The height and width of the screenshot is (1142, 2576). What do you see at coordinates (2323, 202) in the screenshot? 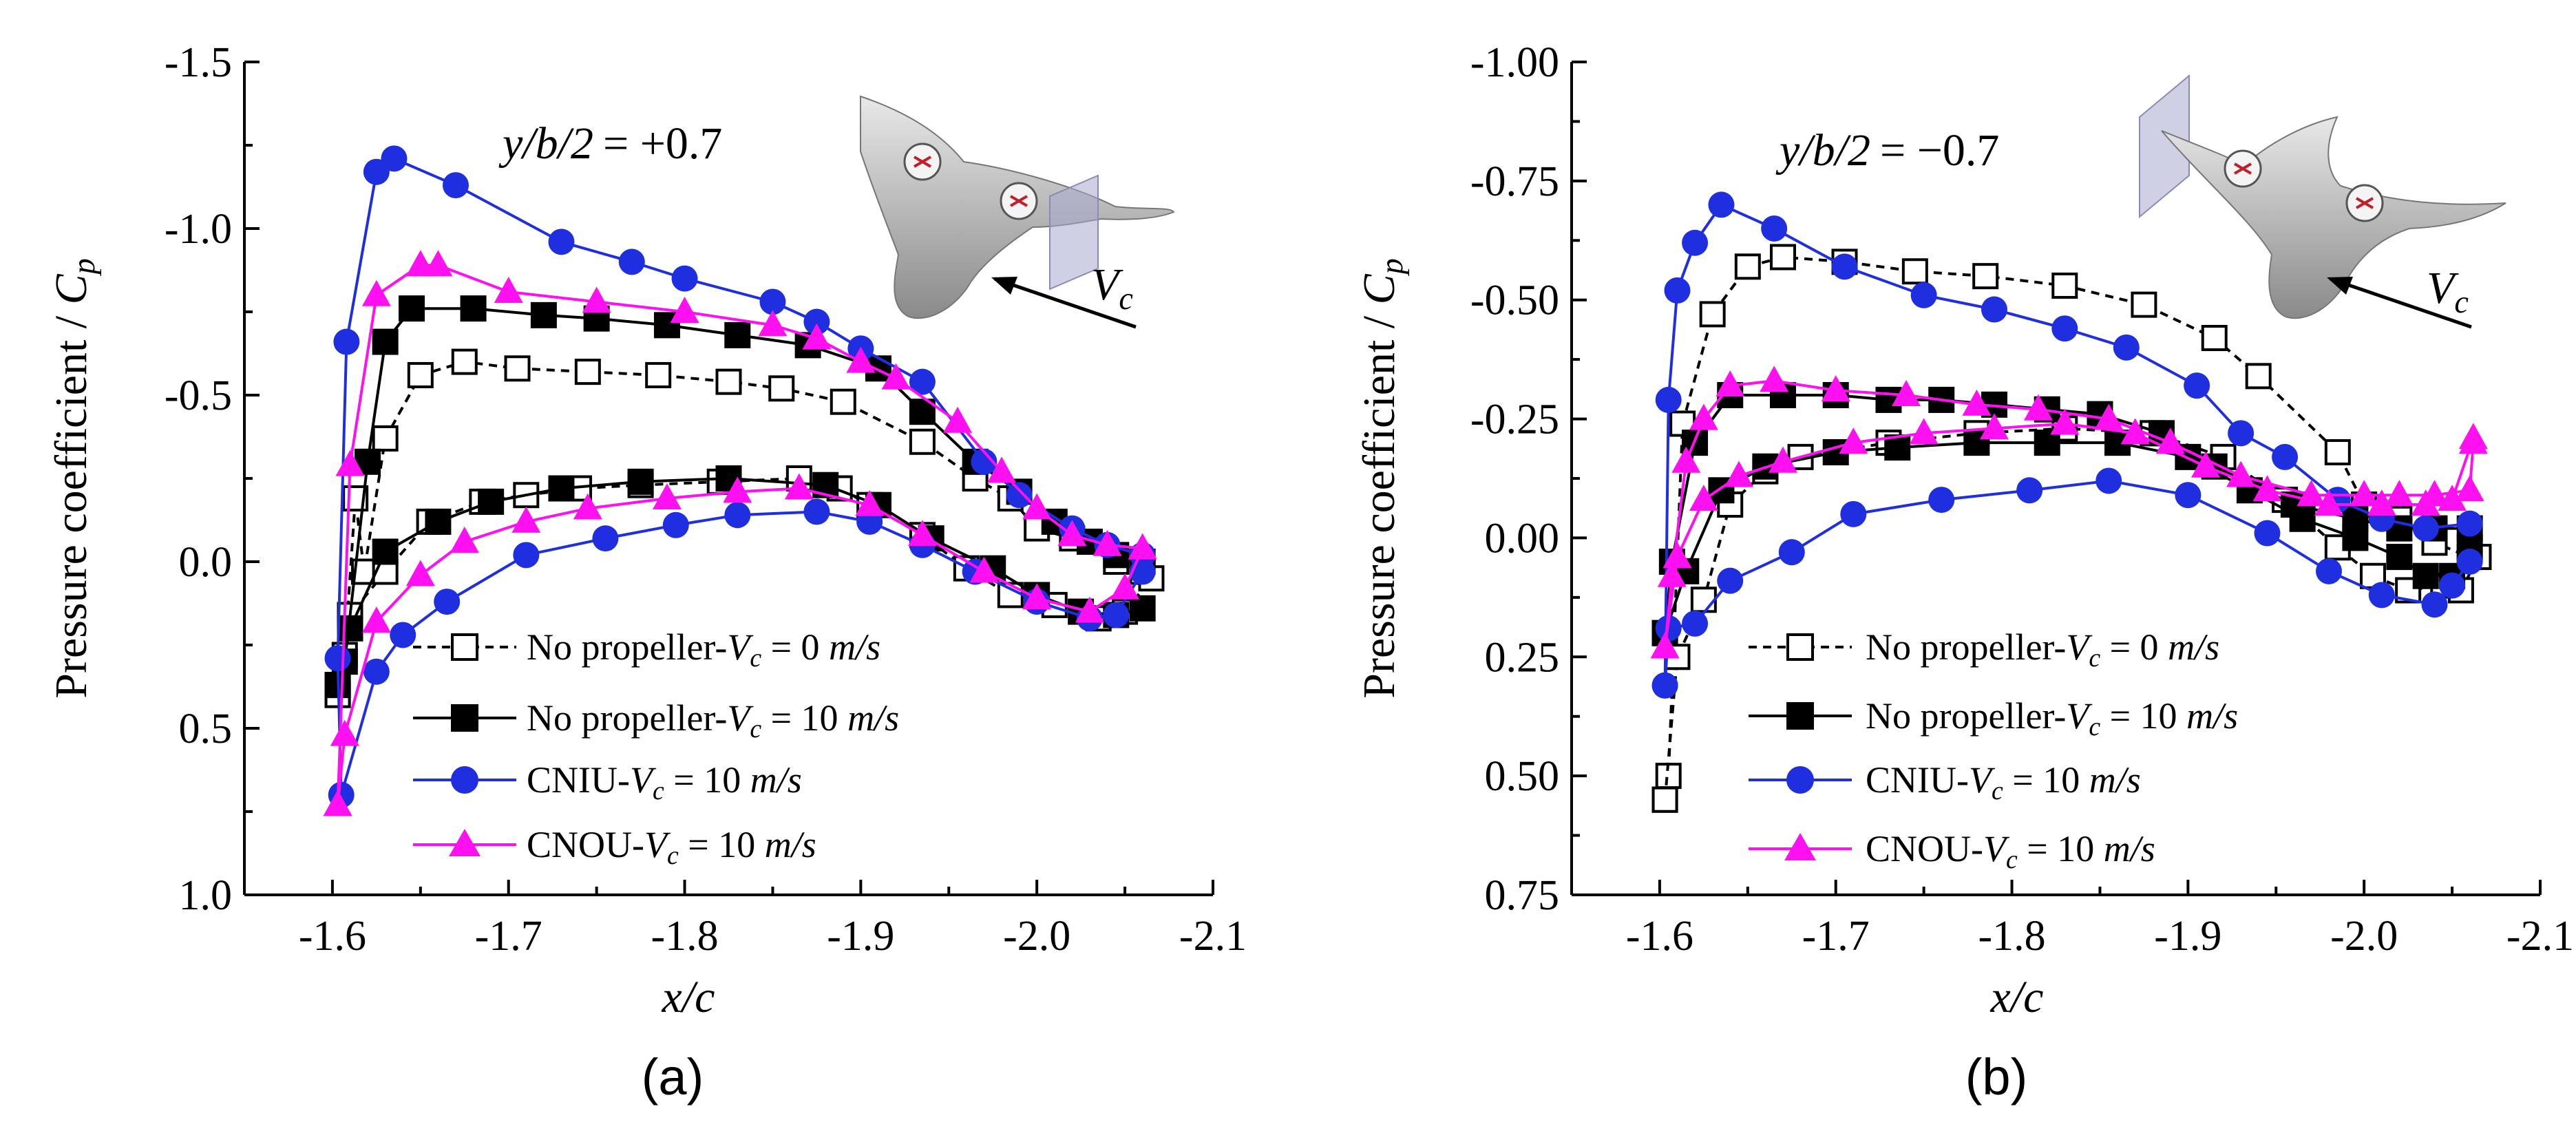
I see `aircraft-inset-icon: Vc` at bounding box center [2323, 202].